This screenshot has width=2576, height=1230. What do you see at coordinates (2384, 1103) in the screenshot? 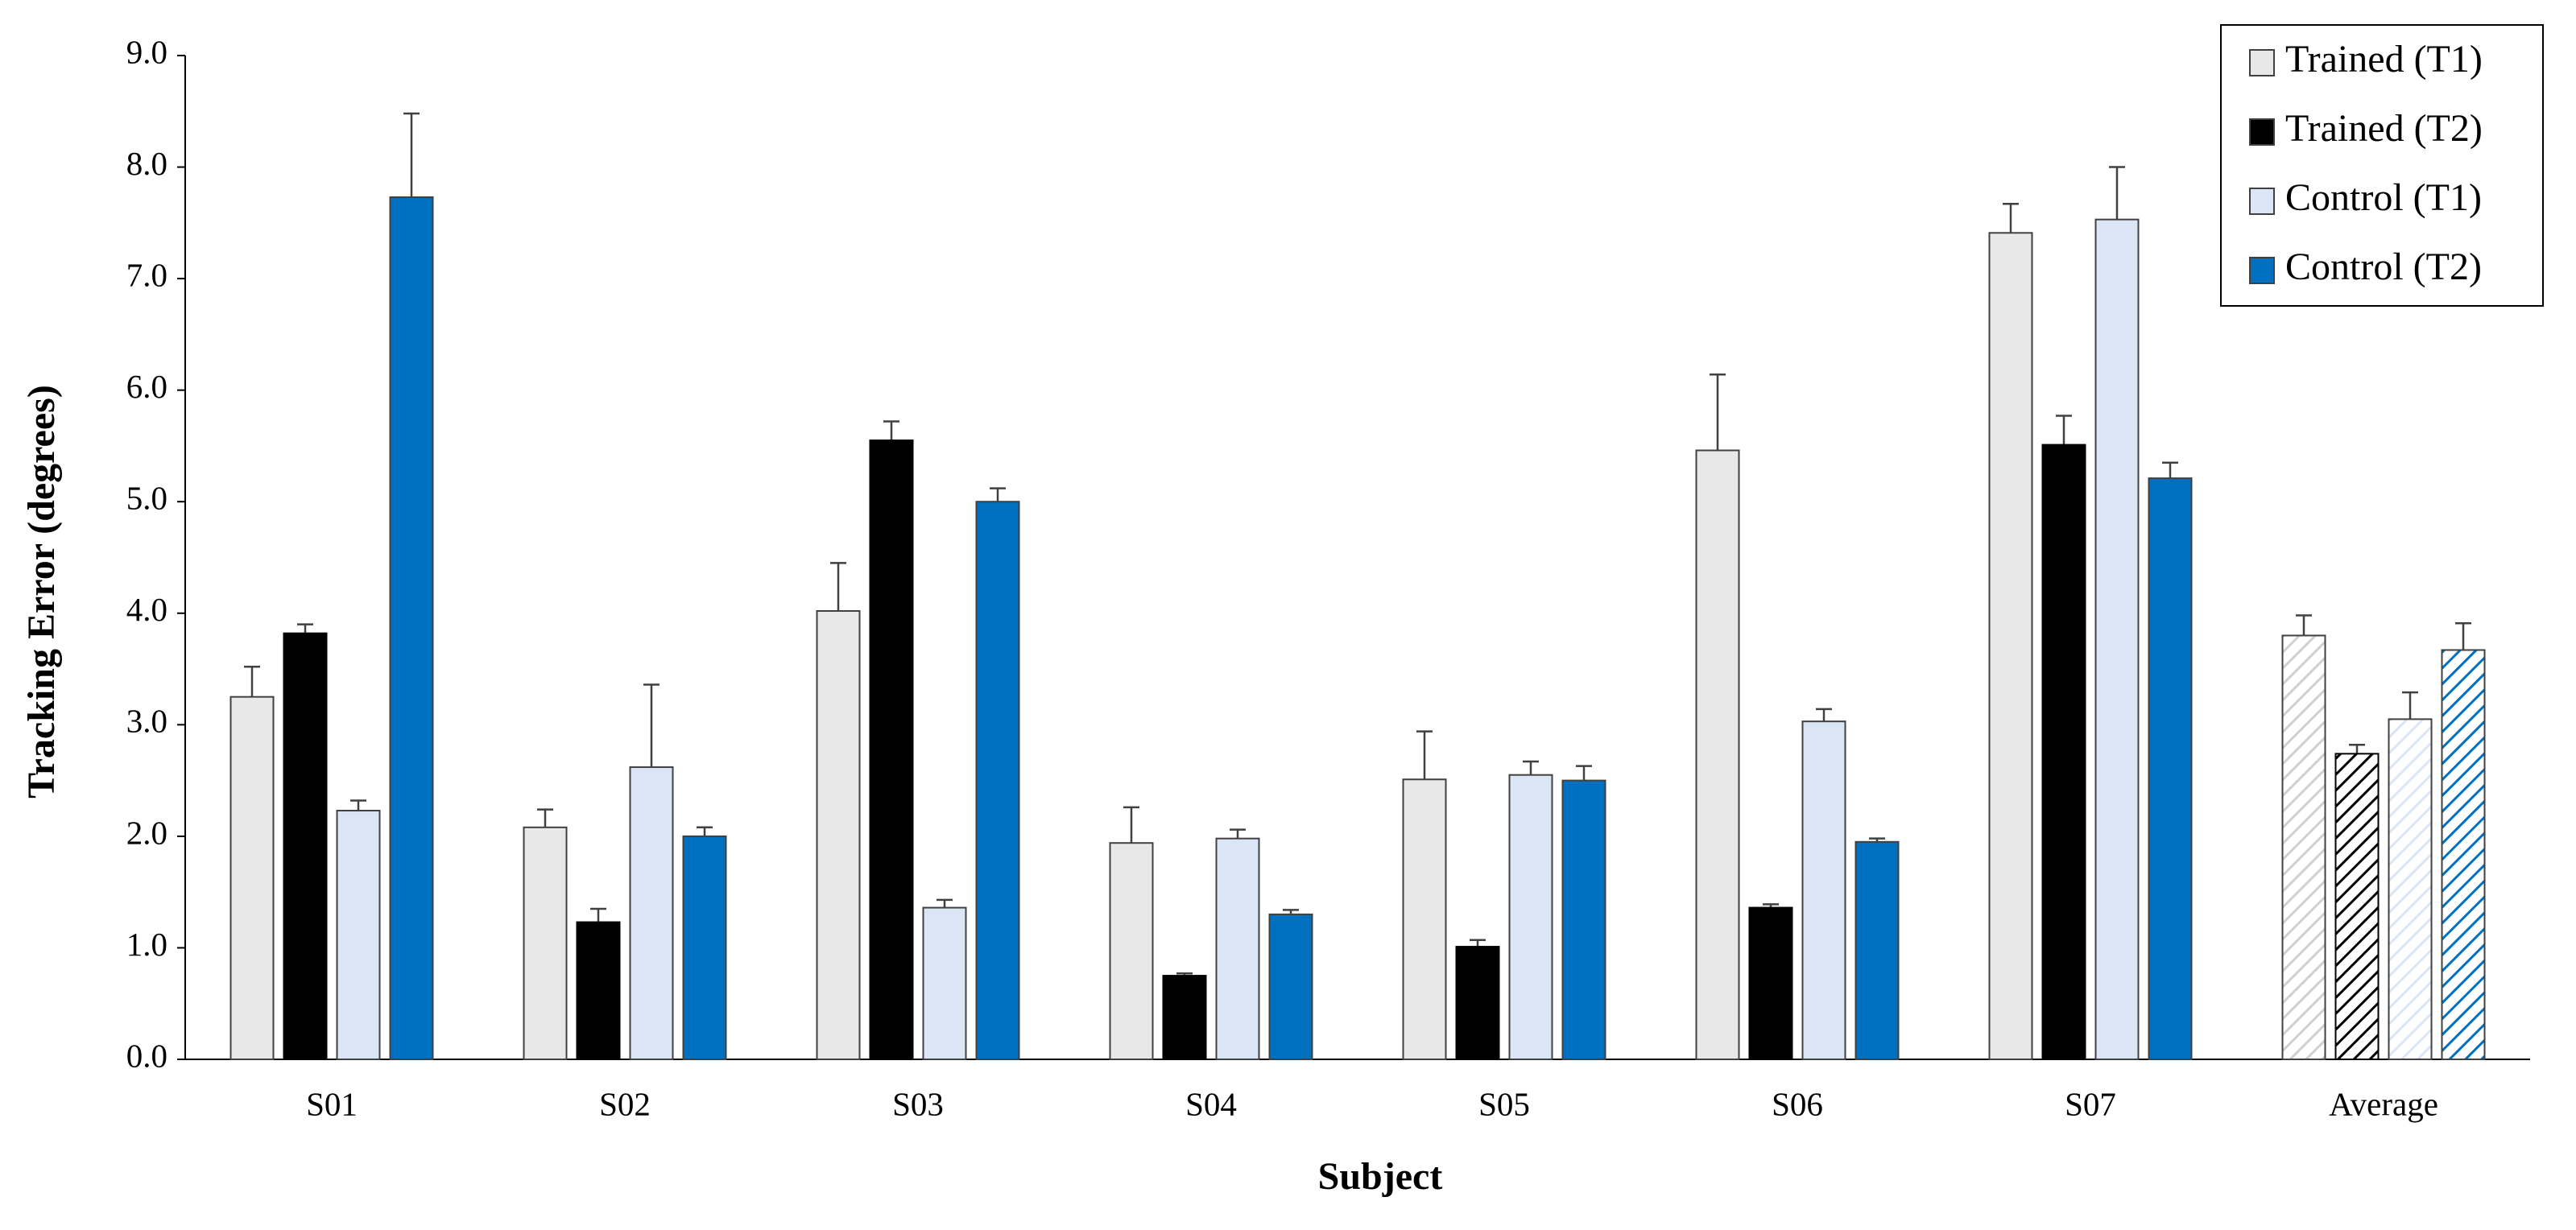
I see `x-tick-label: Average` at bounding box center [2384, 1103].